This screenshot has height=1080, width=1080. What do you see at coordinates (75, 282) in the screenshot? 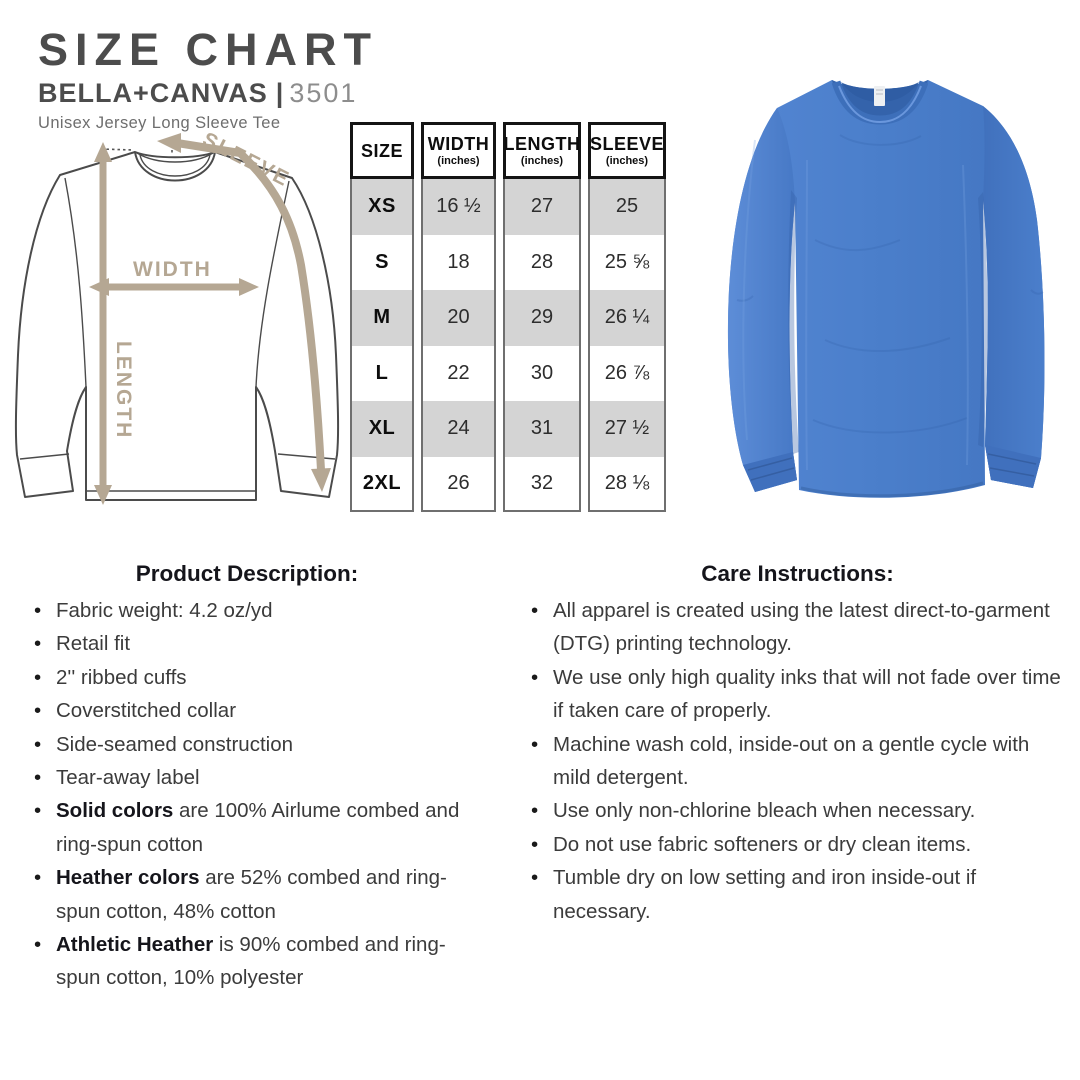
I see `armhole-seam-left` at bounding box center [75, 282].